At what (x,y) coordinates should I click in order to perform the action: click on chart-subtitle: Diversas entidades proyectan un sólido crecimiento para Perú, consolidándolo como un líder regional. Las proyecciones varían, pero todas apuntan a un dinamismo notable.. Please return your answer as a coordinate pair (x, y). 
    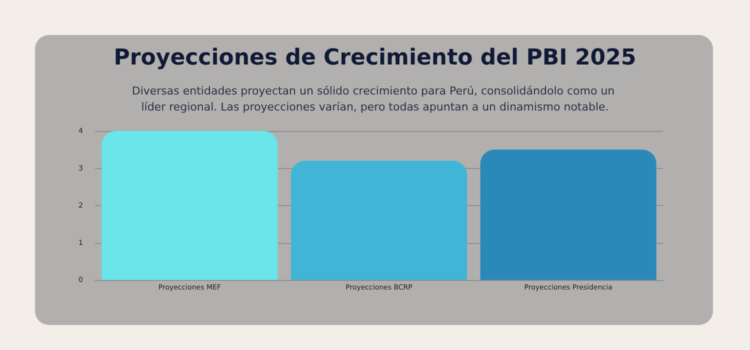
    Looking at the image, I should click on (375, 99).